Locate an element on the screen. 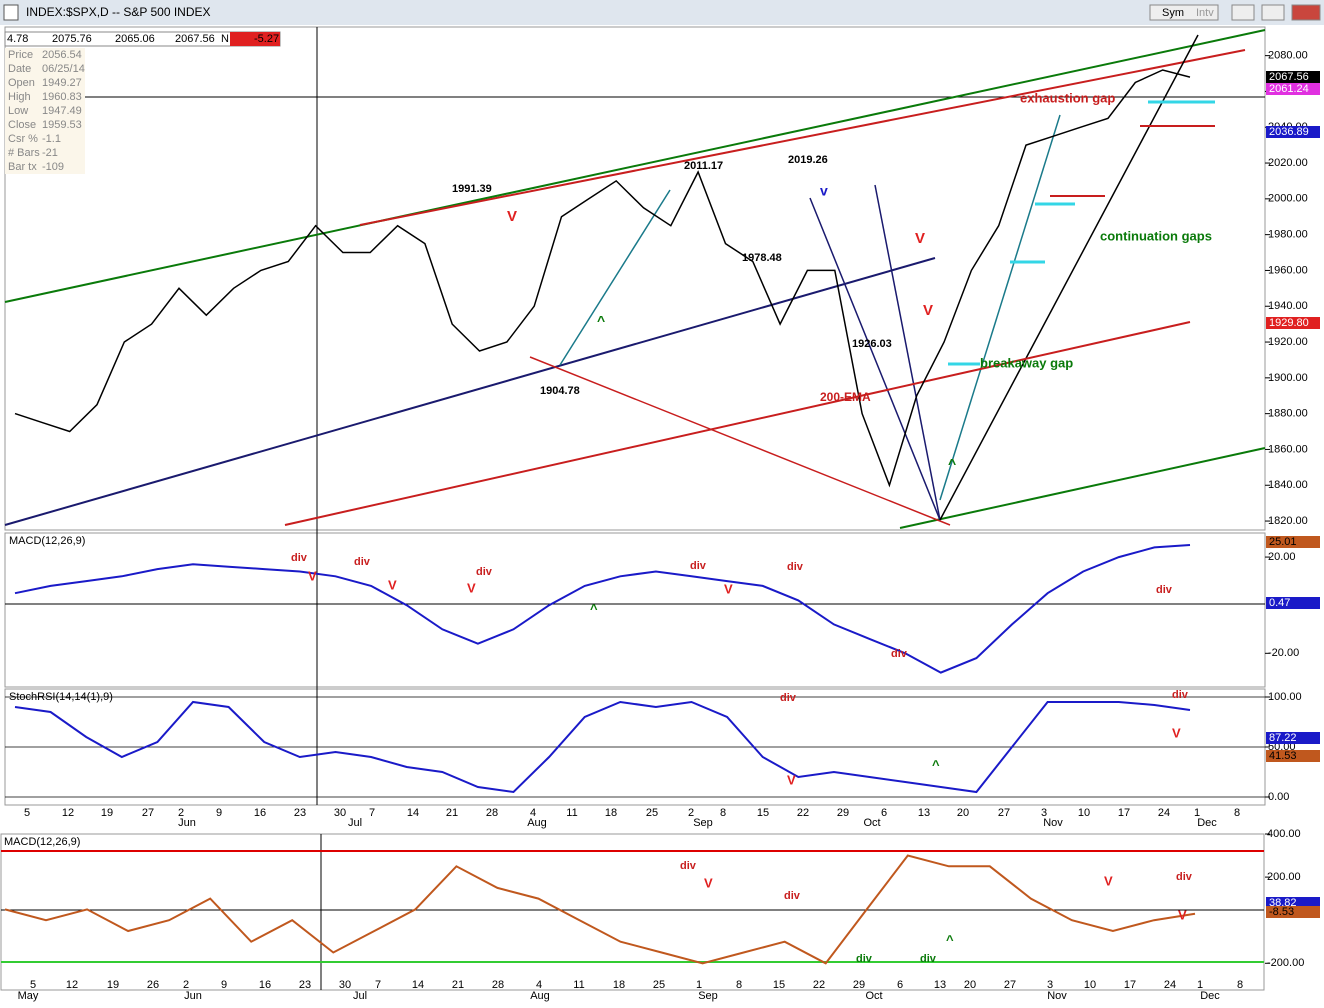 The height and width of the screenshot is (1008, 1324). quote-value: 2065.06 is located at coordinates (135, 39).